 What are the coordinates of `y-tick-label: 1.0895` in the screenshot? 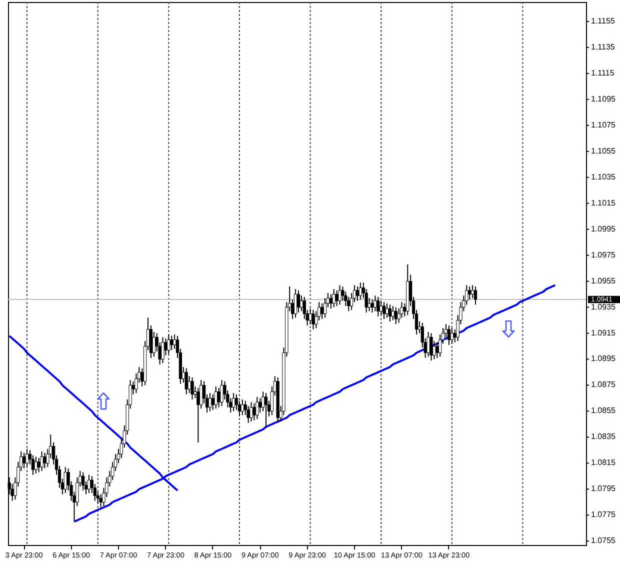 It's located at (603, 359).